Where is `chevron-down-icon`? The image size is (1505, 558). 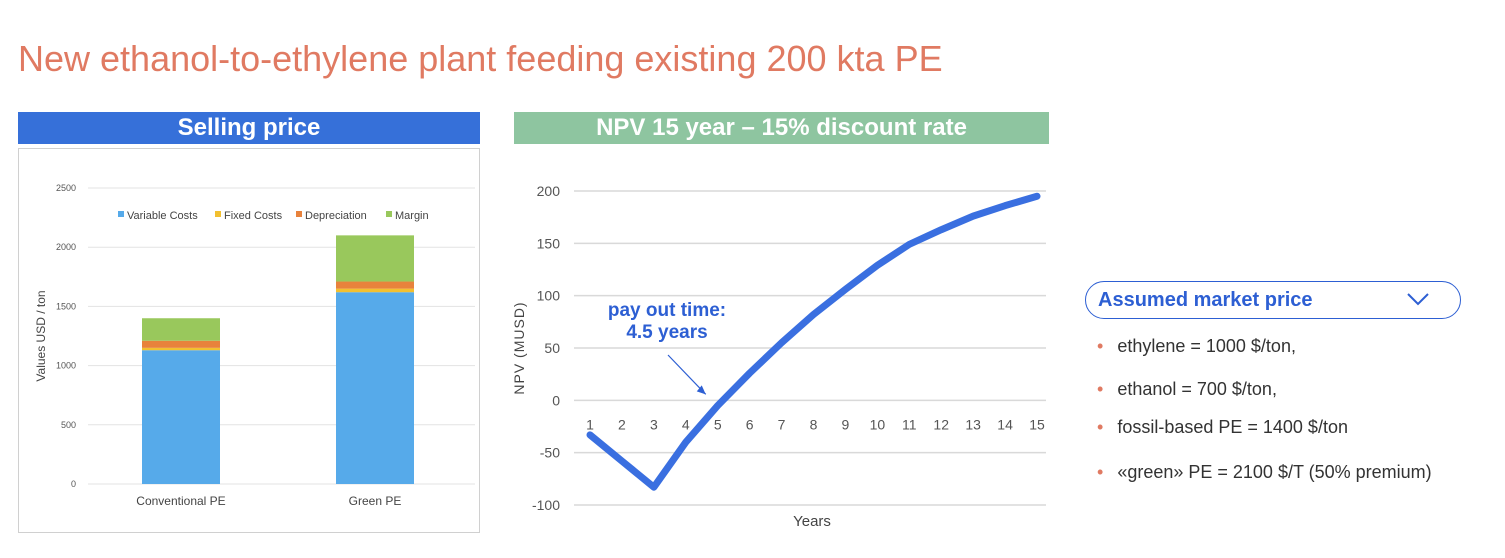
chevron-down-icon is located at coordinates (1418, 299).